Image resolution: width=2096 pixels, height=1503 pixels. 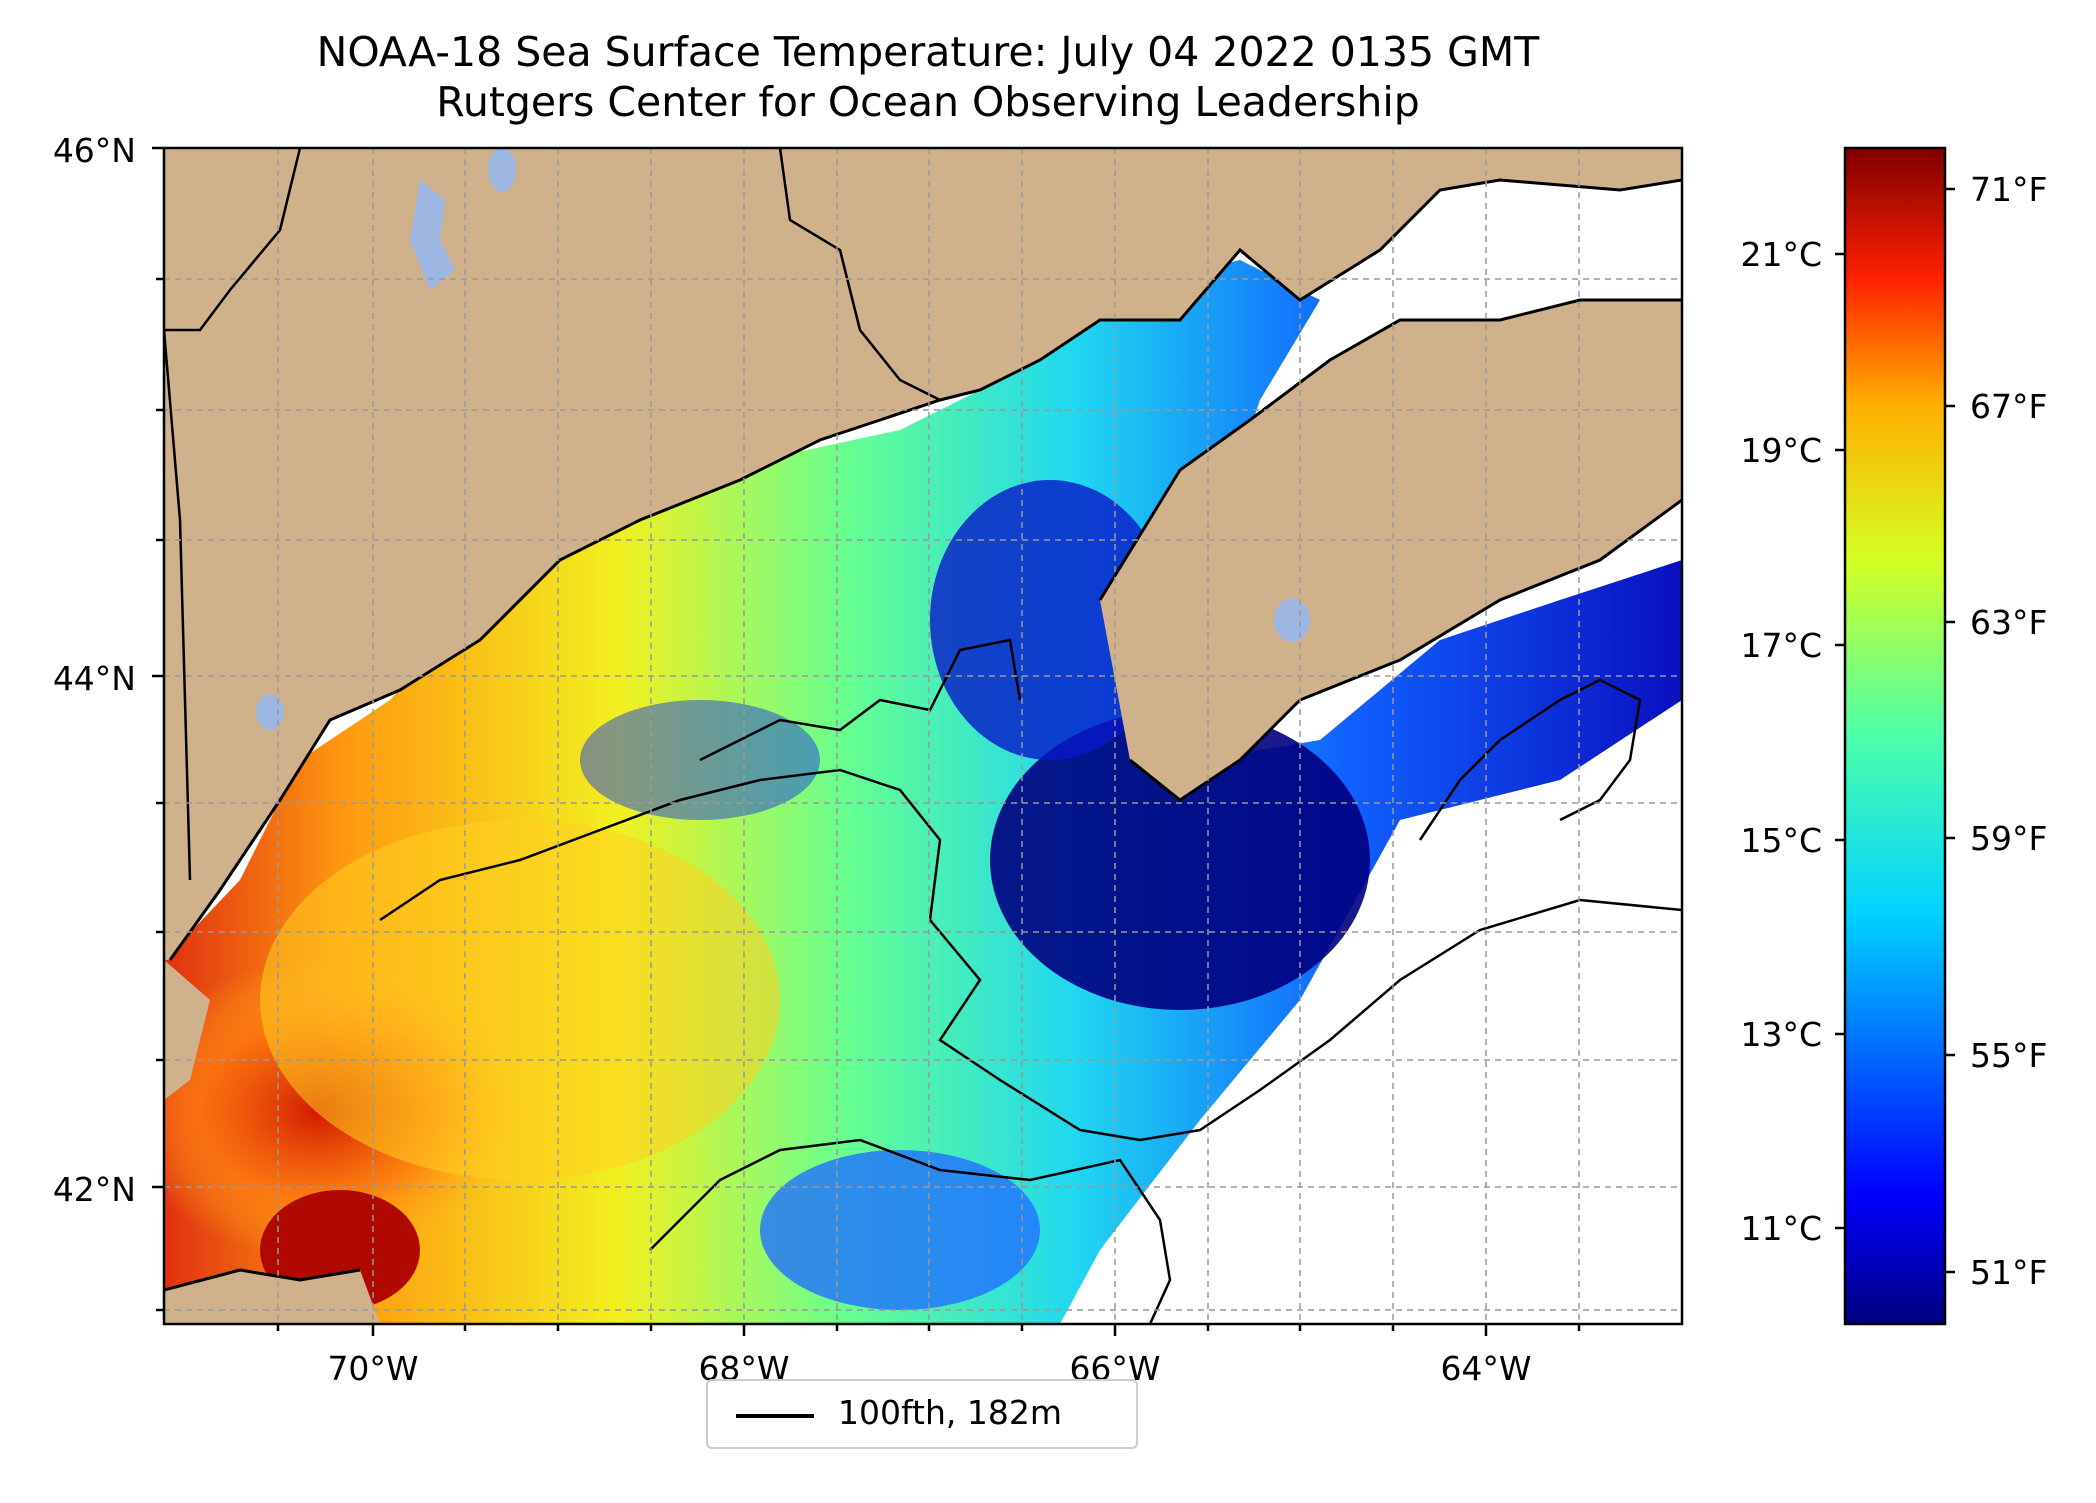 What do you see at coordinates (372, 1368) in the screenshot?
I see `lon-label-70w: 70°W` at bounding box center [372, 1368].